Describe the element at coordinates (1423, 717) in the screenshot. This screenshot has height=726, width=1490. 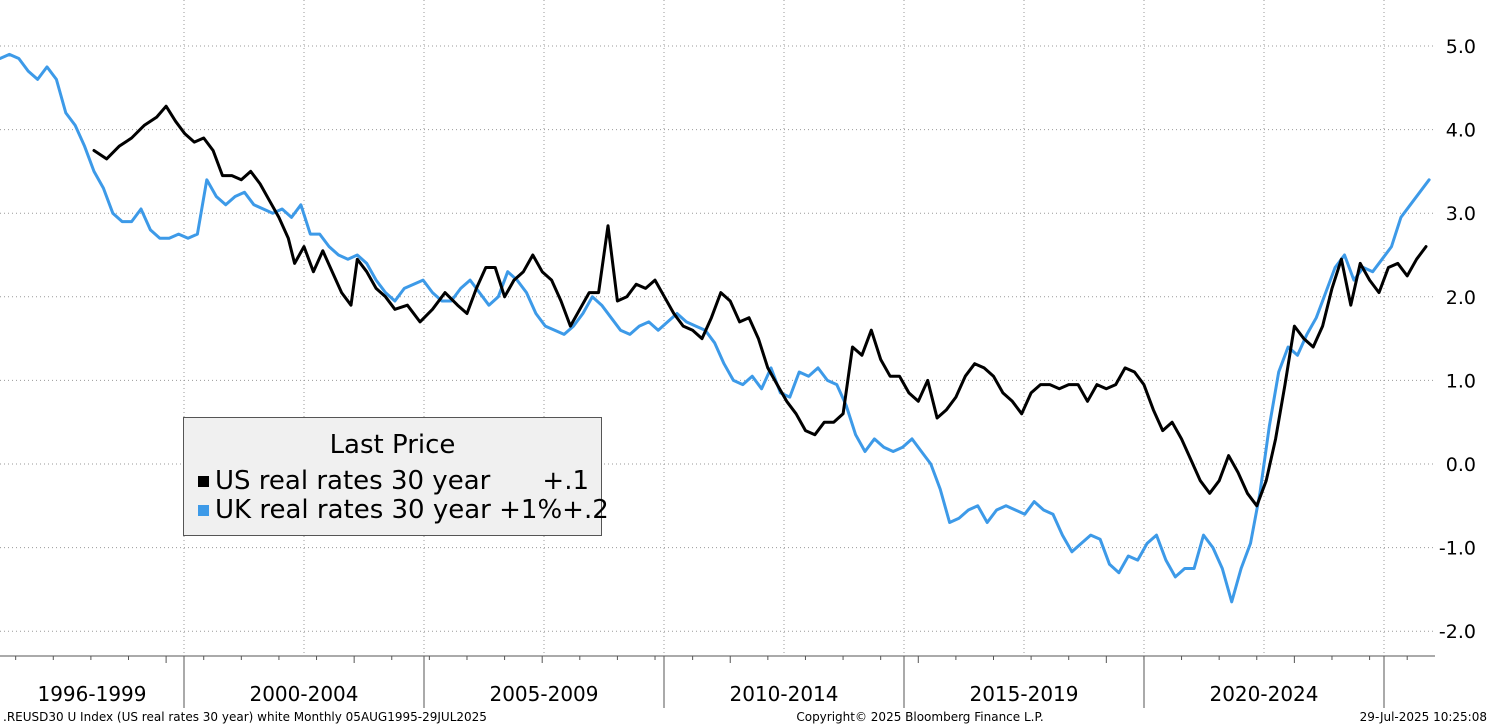
I see `footer-timestamp: 29-Jul-2025 10:25:08` at that location.